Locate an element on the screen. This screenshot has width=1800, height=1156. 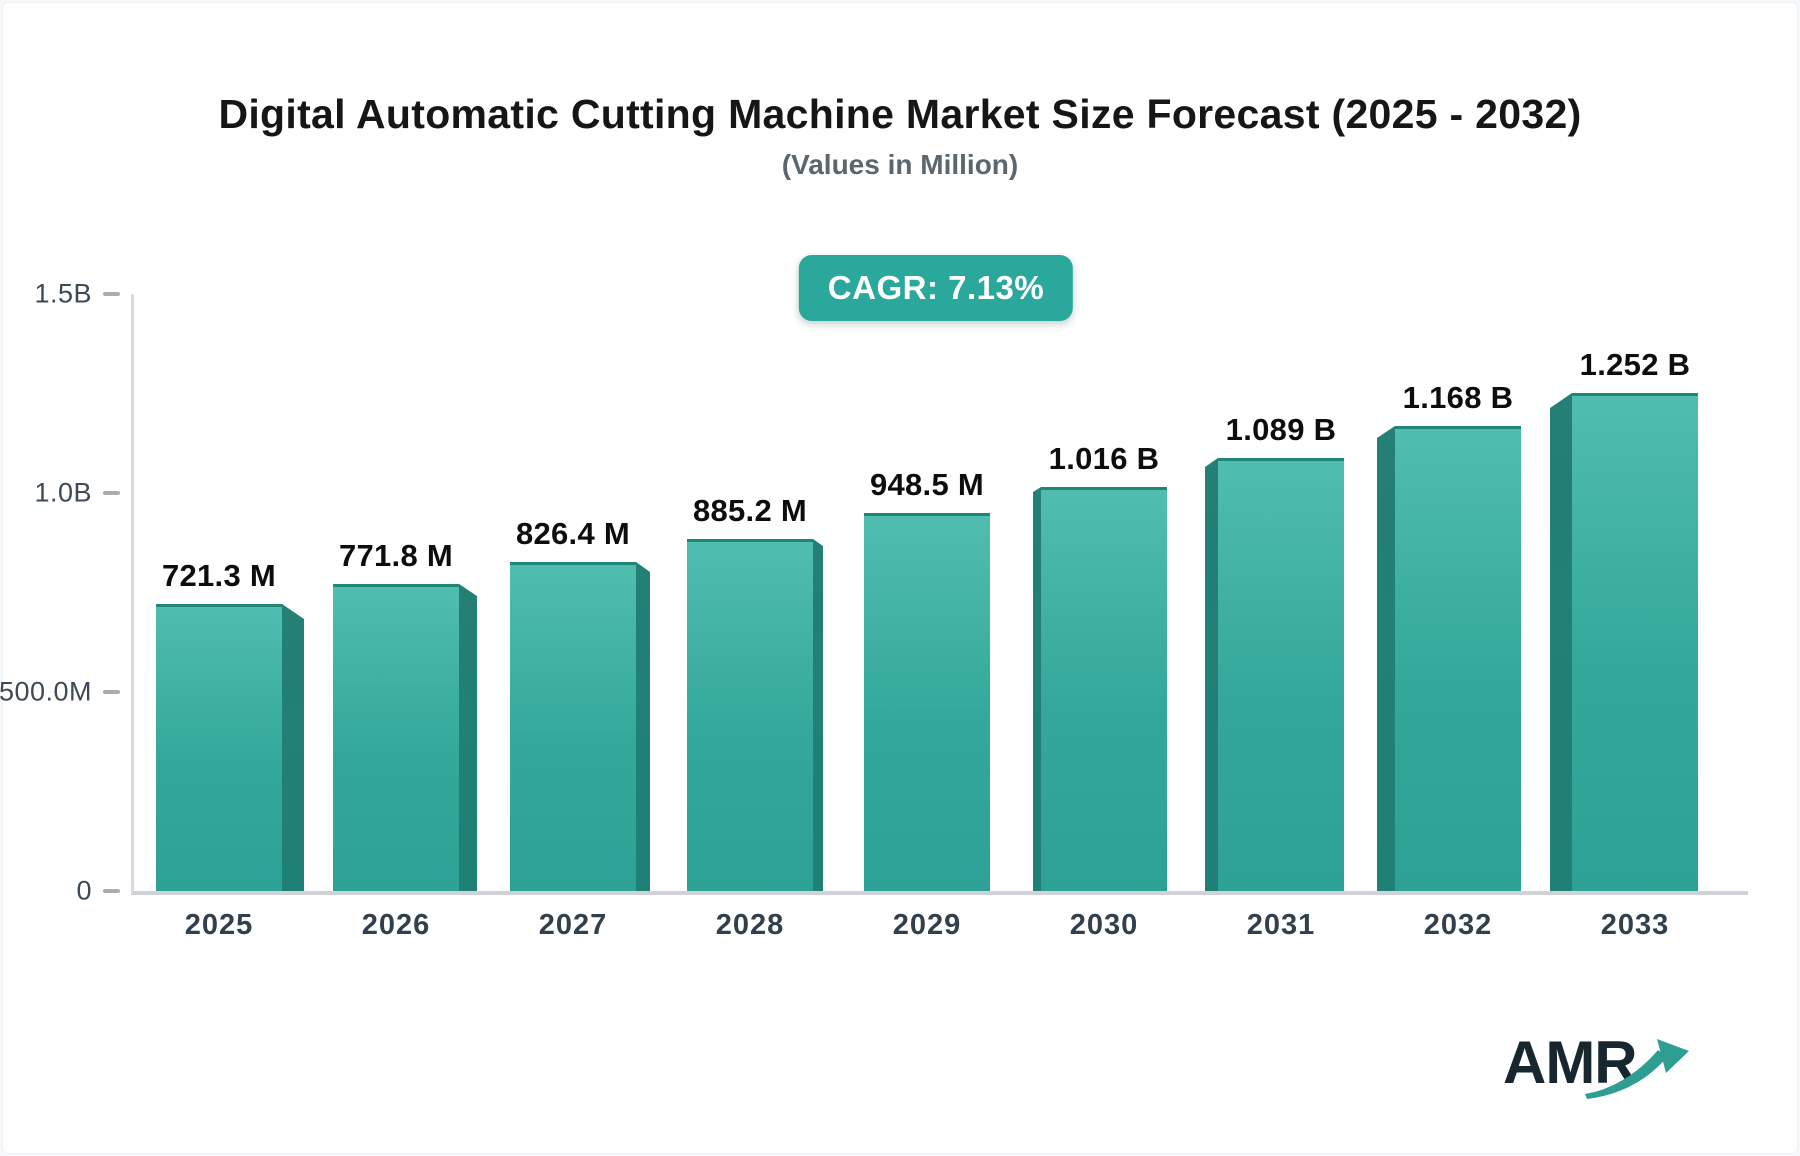
amr-logo: AMR is located at coordinates (1598, 1066).